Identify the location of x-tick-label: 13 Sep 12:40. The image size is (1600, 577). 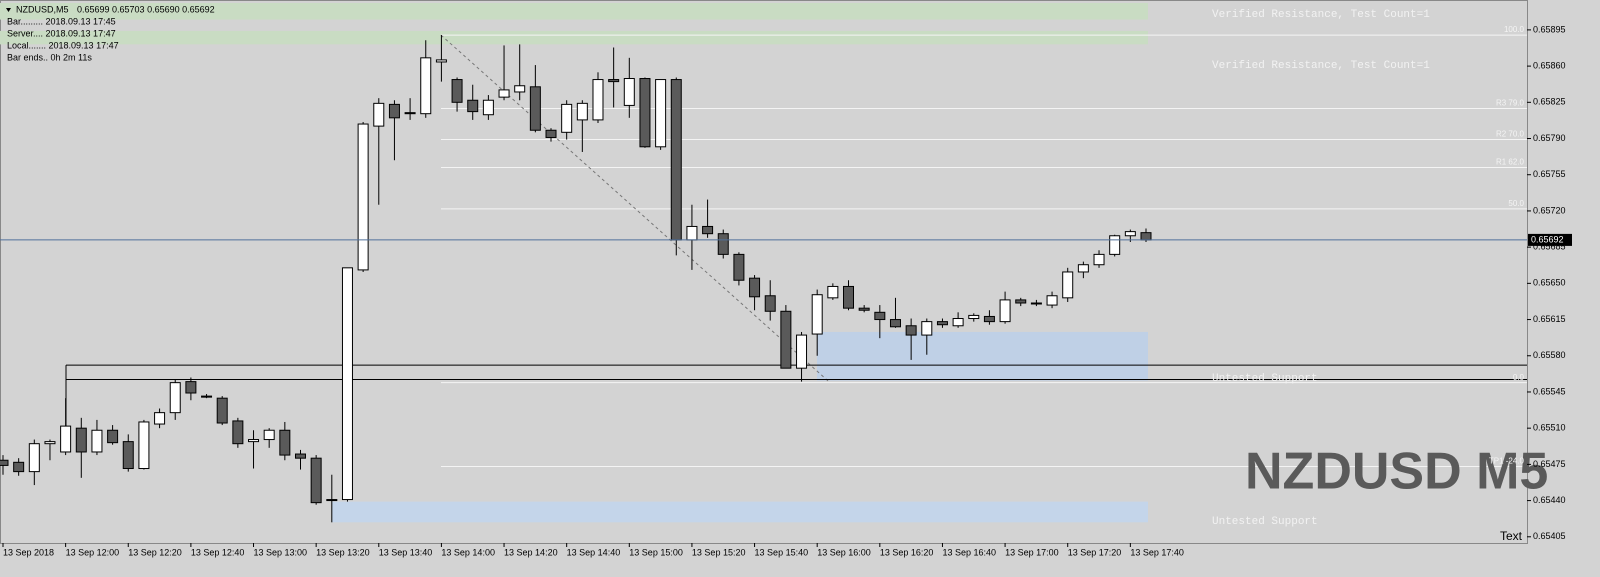
(218, 552).